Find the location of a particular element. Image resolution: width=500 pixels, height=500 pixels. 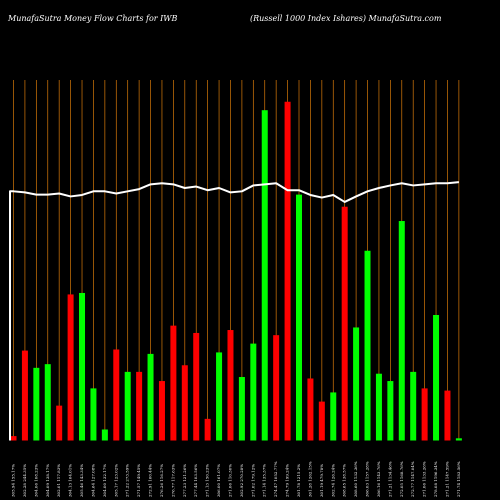

x-tick-label: 271.74 1183.56% is located at coordinates (458, 479).